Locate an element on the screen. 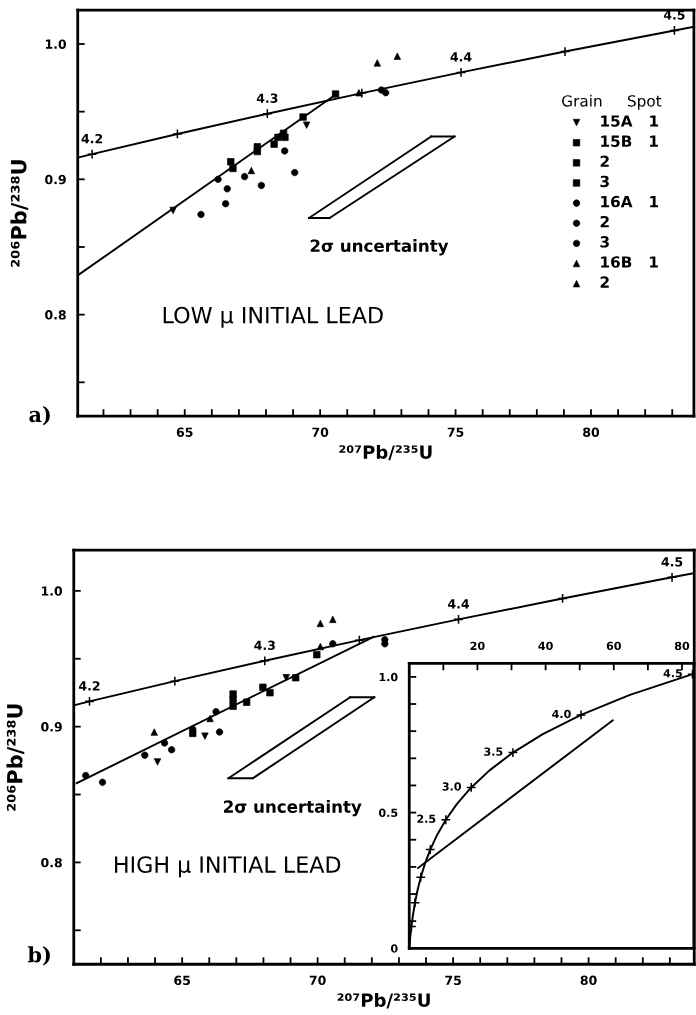 This screenshot has width=696, height=1015. legend-label: 16B 1 is located at coordinates (629, 262).